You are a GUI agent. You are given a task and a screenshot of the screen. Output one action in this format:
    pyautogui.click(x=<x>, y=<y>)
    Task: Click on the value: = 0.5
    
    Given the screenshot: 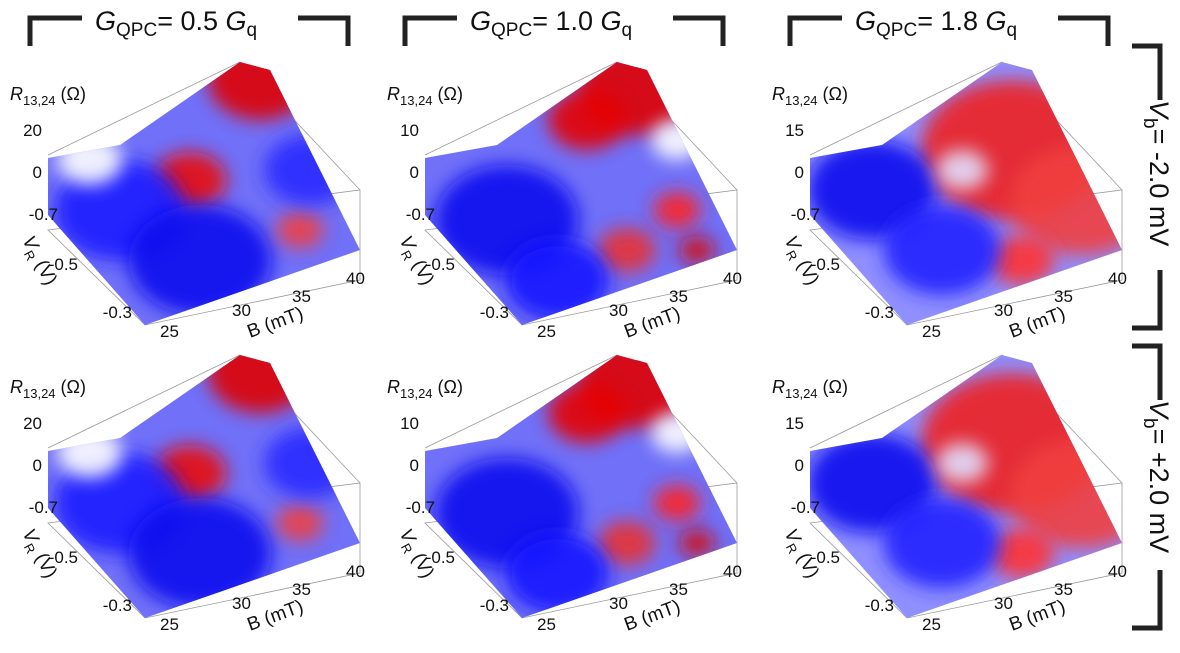 What is the action you would take?
    pyautogui.click(x=191, y=21)
    